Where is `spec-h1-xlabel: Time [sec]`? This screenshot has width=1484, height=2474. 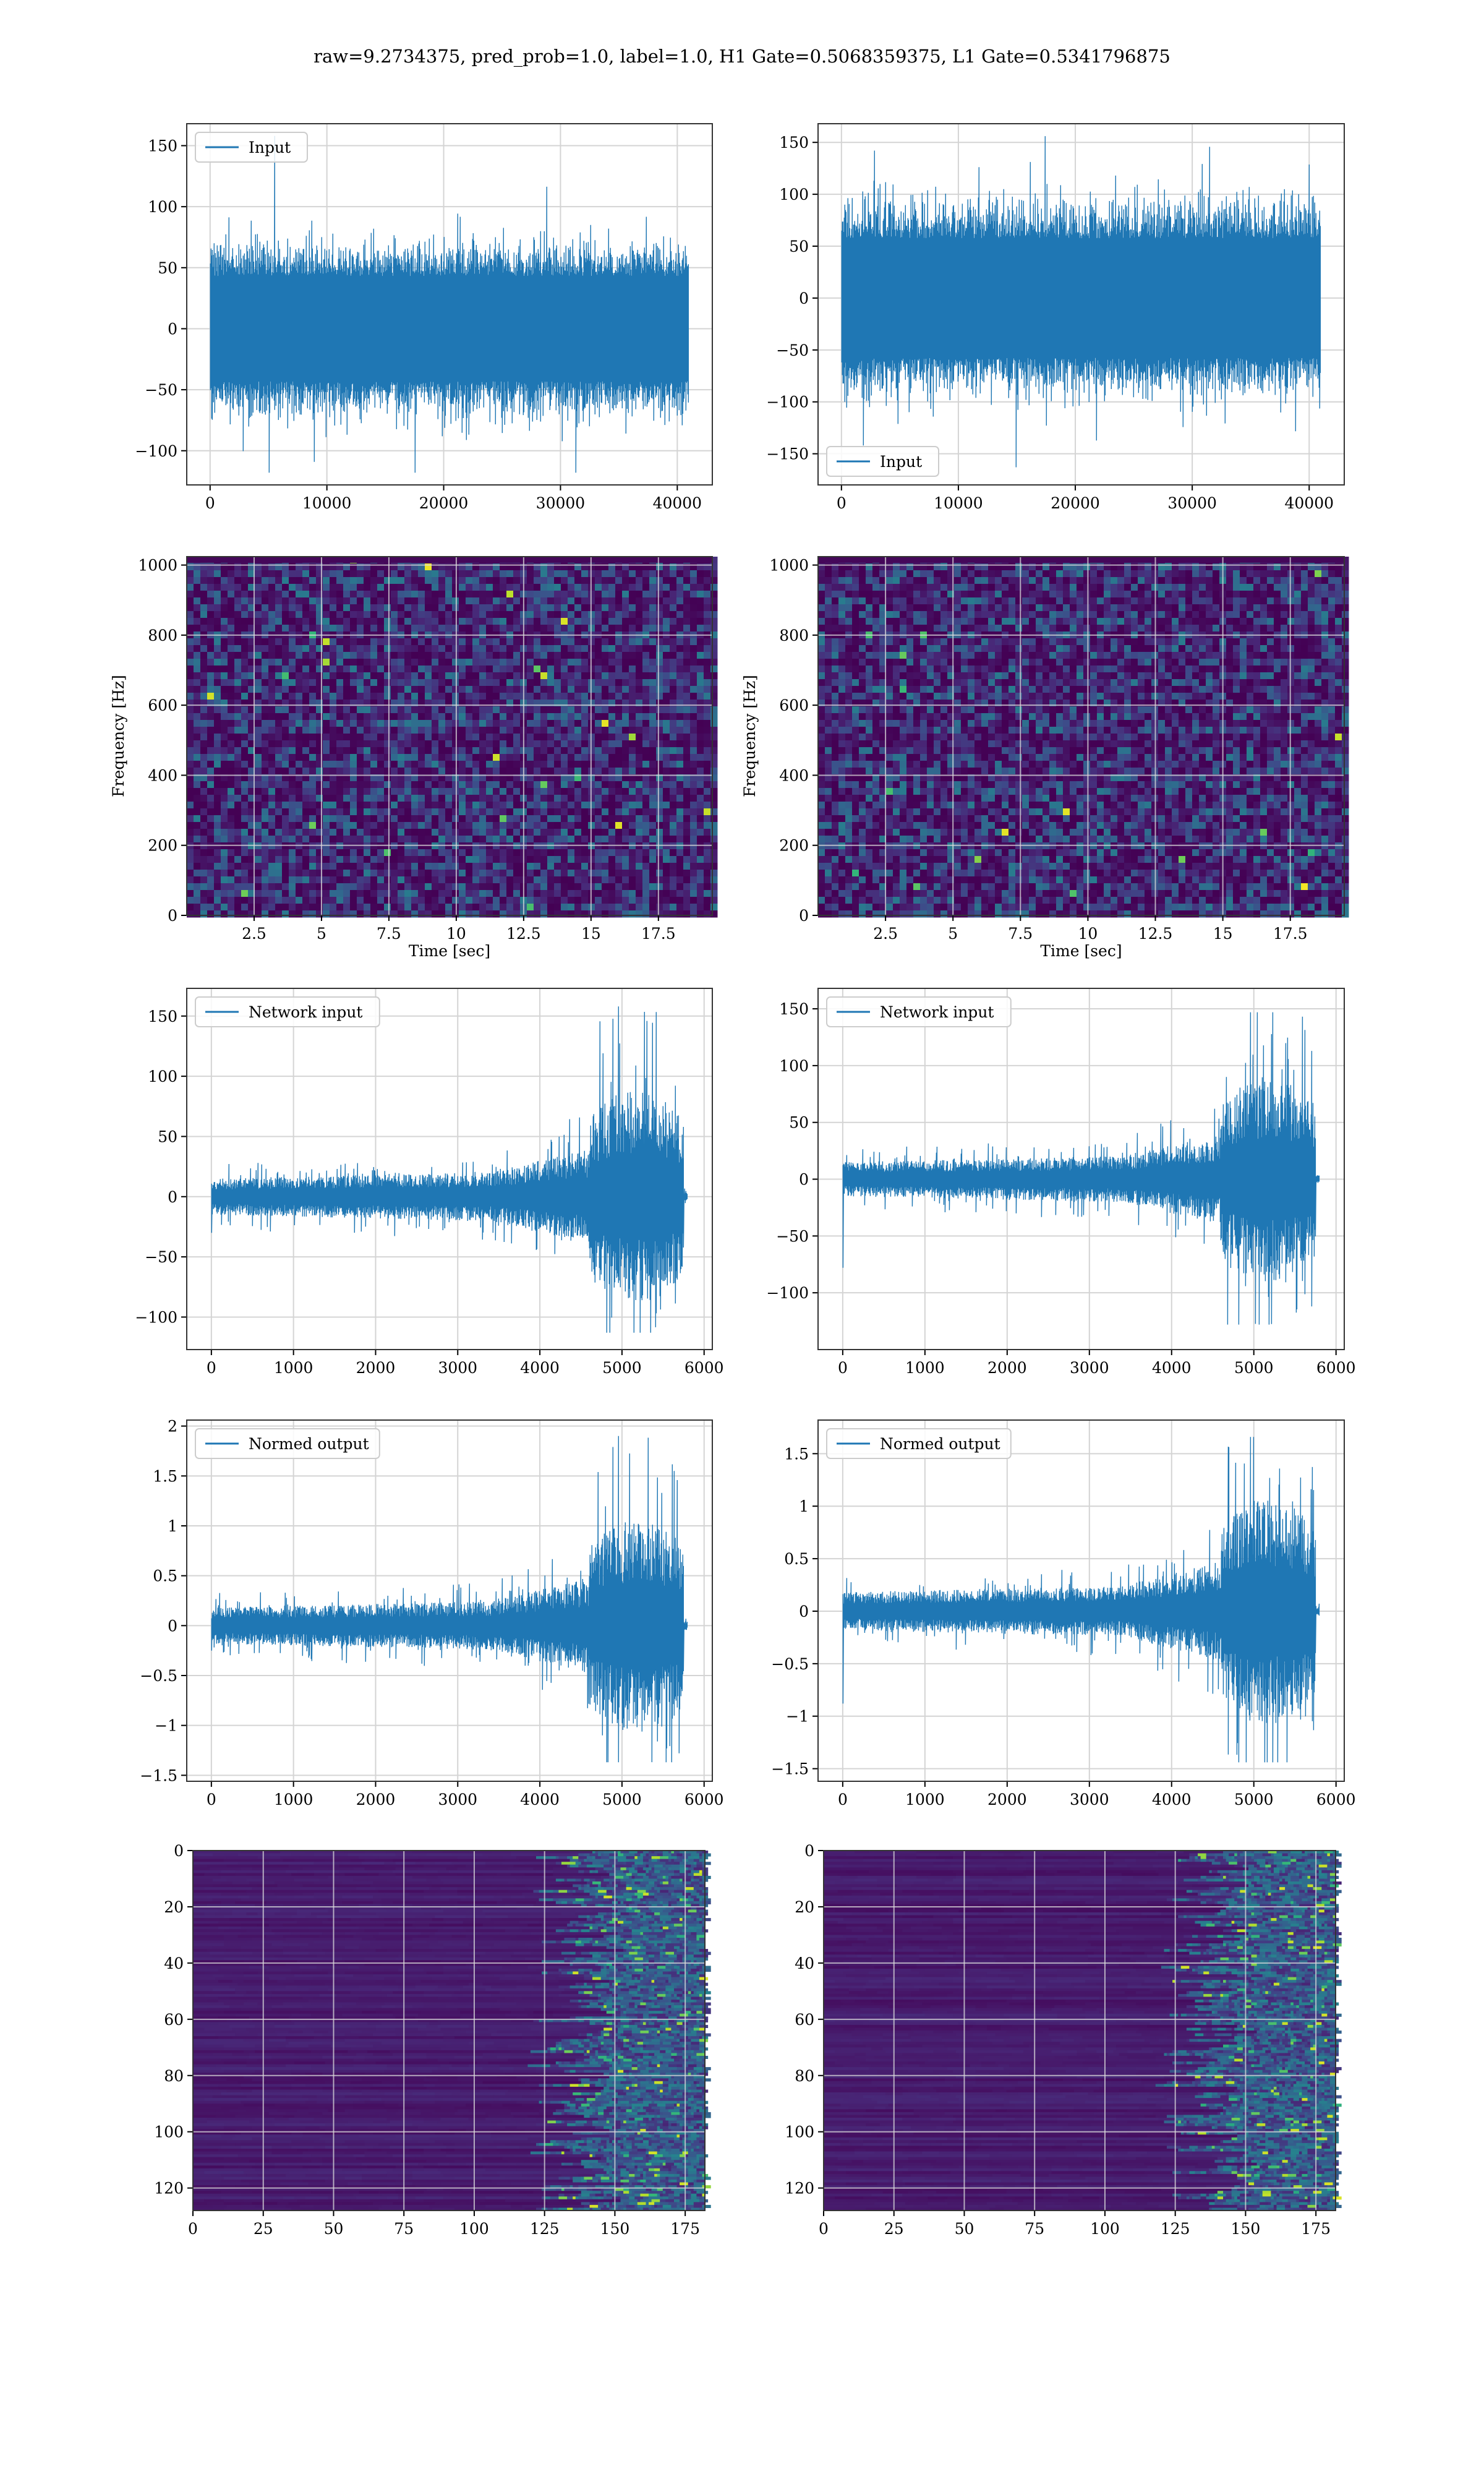 spec-h1-xlabel: Time [sec] is located at coordinates (449, 951).